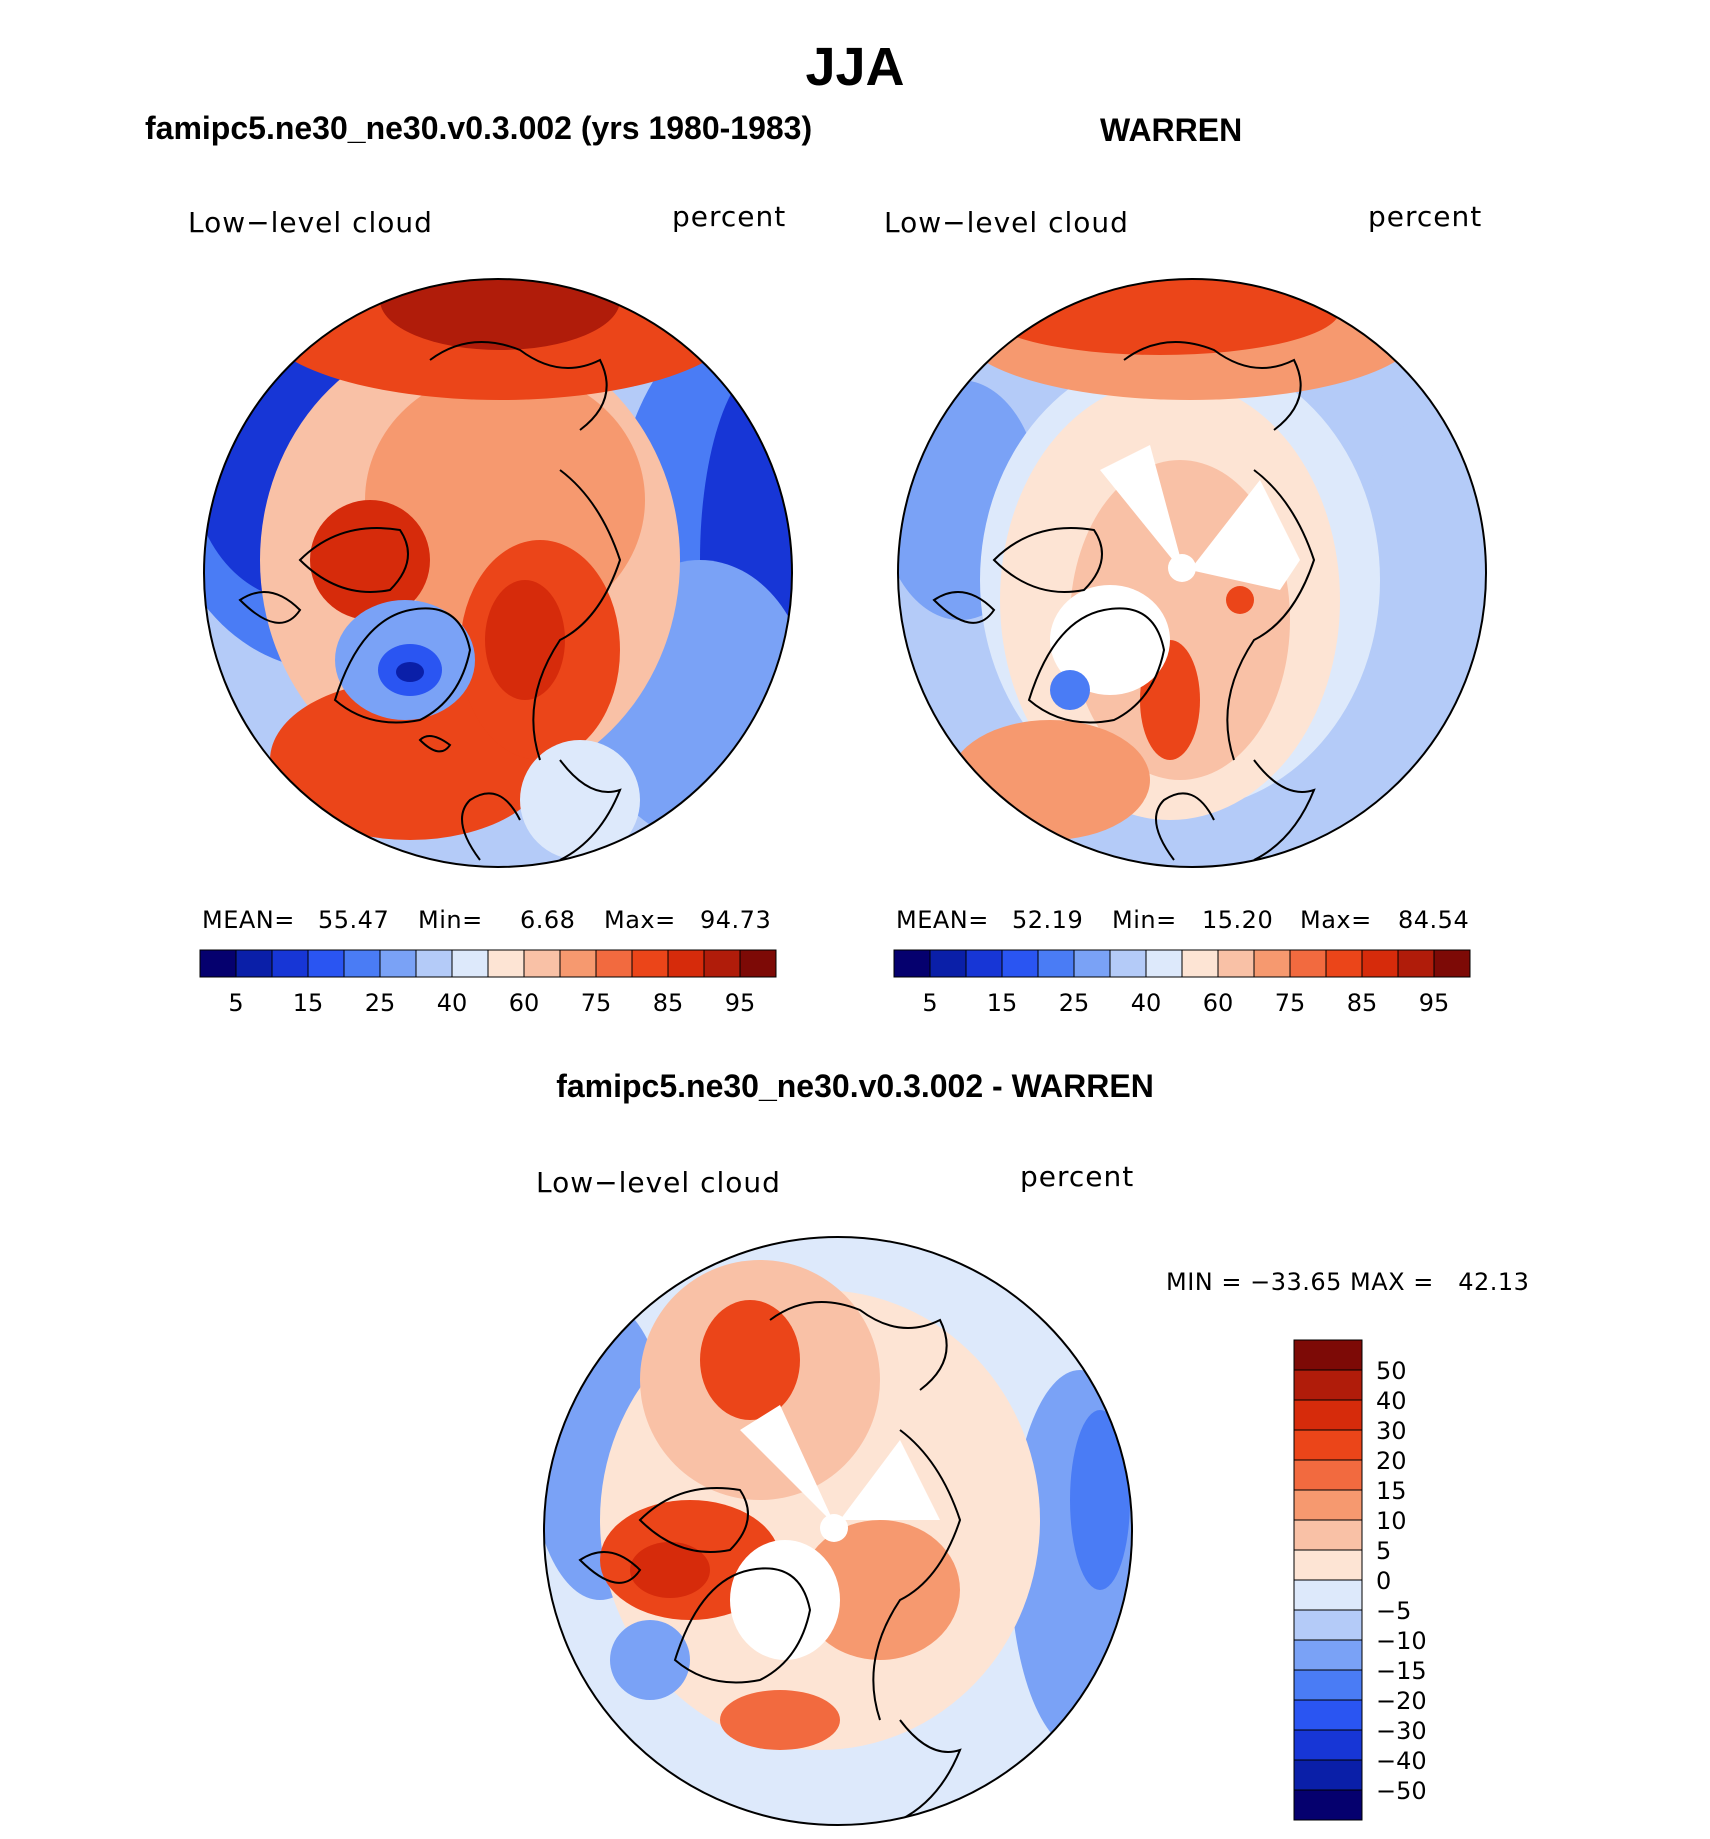 The height and width of the screenshot is (1839, 1710). I want to click on panel-3-colorbar-tick-label: −20, so click(1401, 1701).